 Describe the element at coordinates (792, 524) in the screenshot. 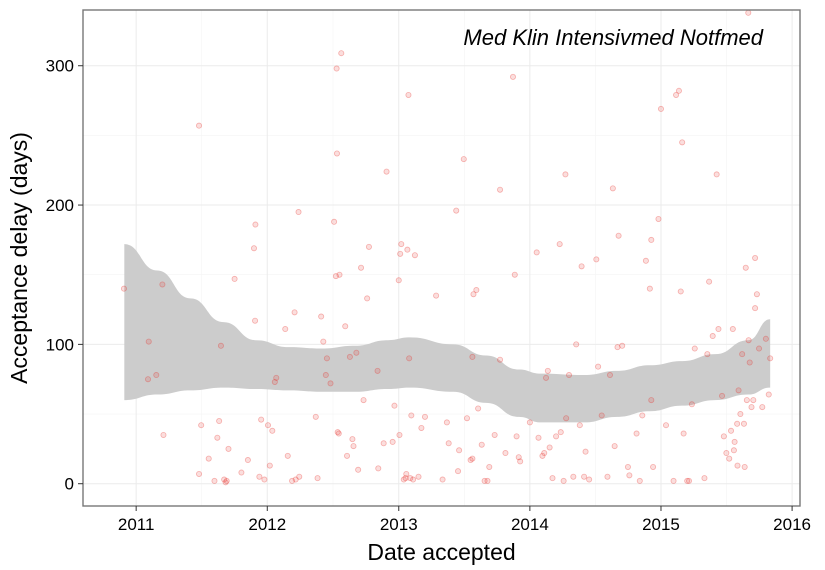

I see `x-tick-label: 2016` at that location.